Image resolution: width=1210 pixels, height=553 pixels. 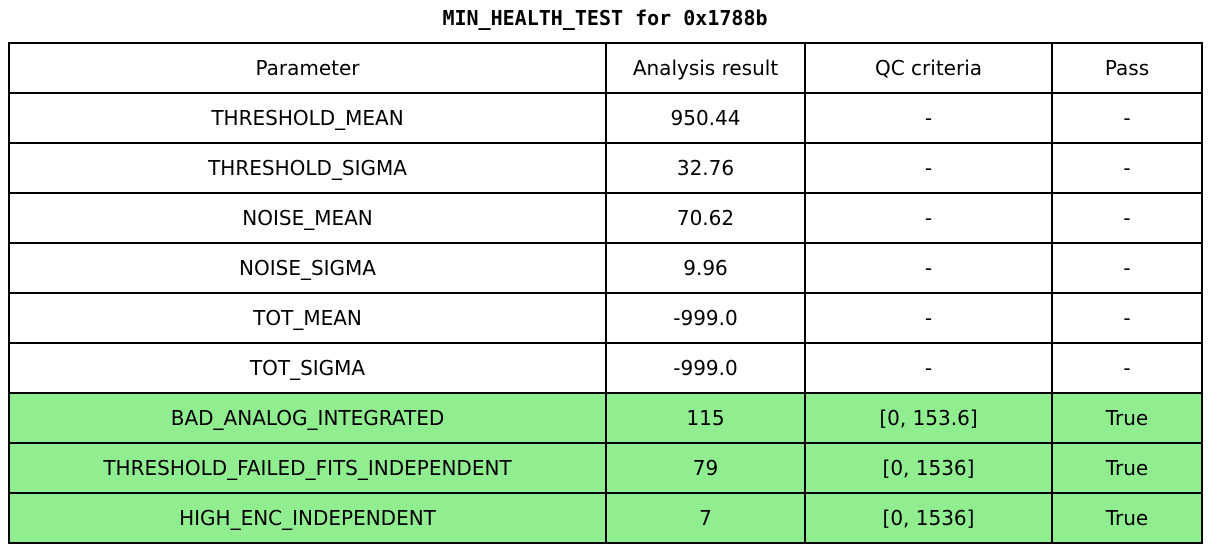 I want to click on parameter-cell: THRESHOLD_SIGMA, so click(x=307, y=168).